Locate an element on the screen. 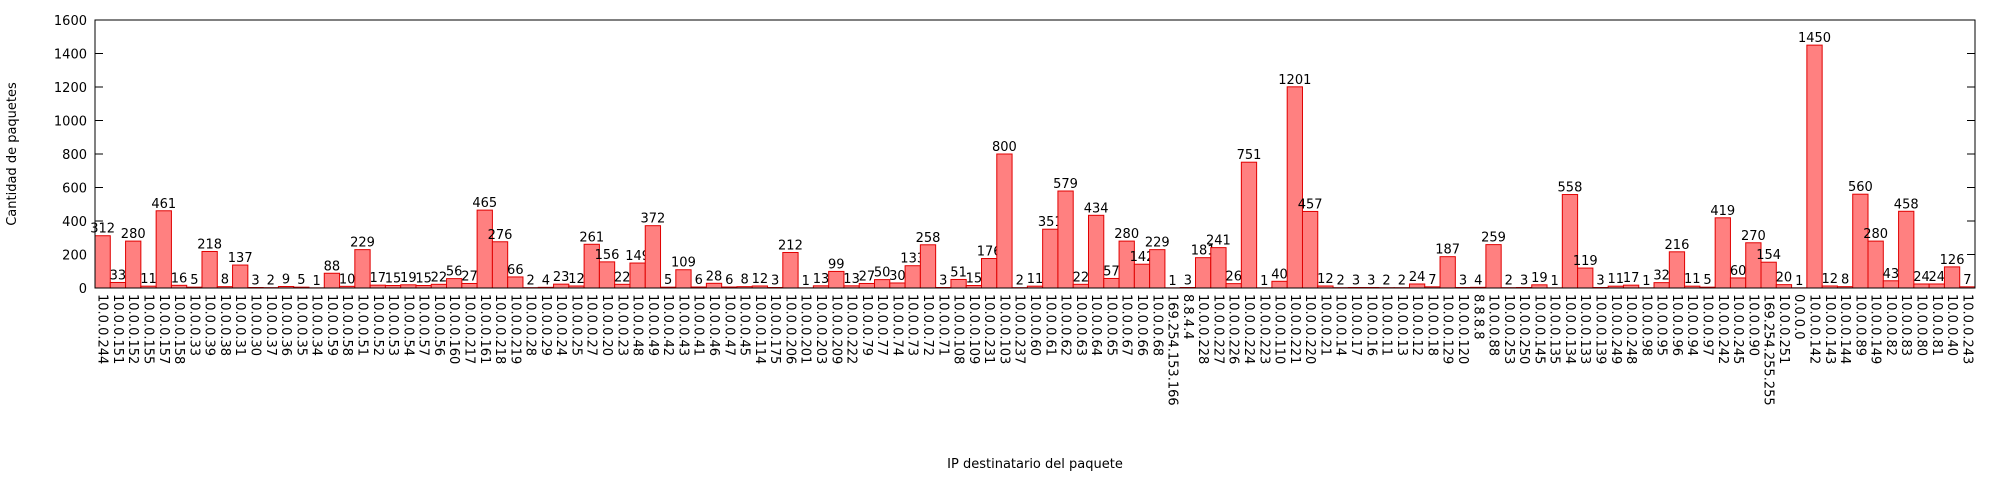 The height and width of the screenshot is (480, 2000). value-label: 16 is located at coordinates (179, 278).